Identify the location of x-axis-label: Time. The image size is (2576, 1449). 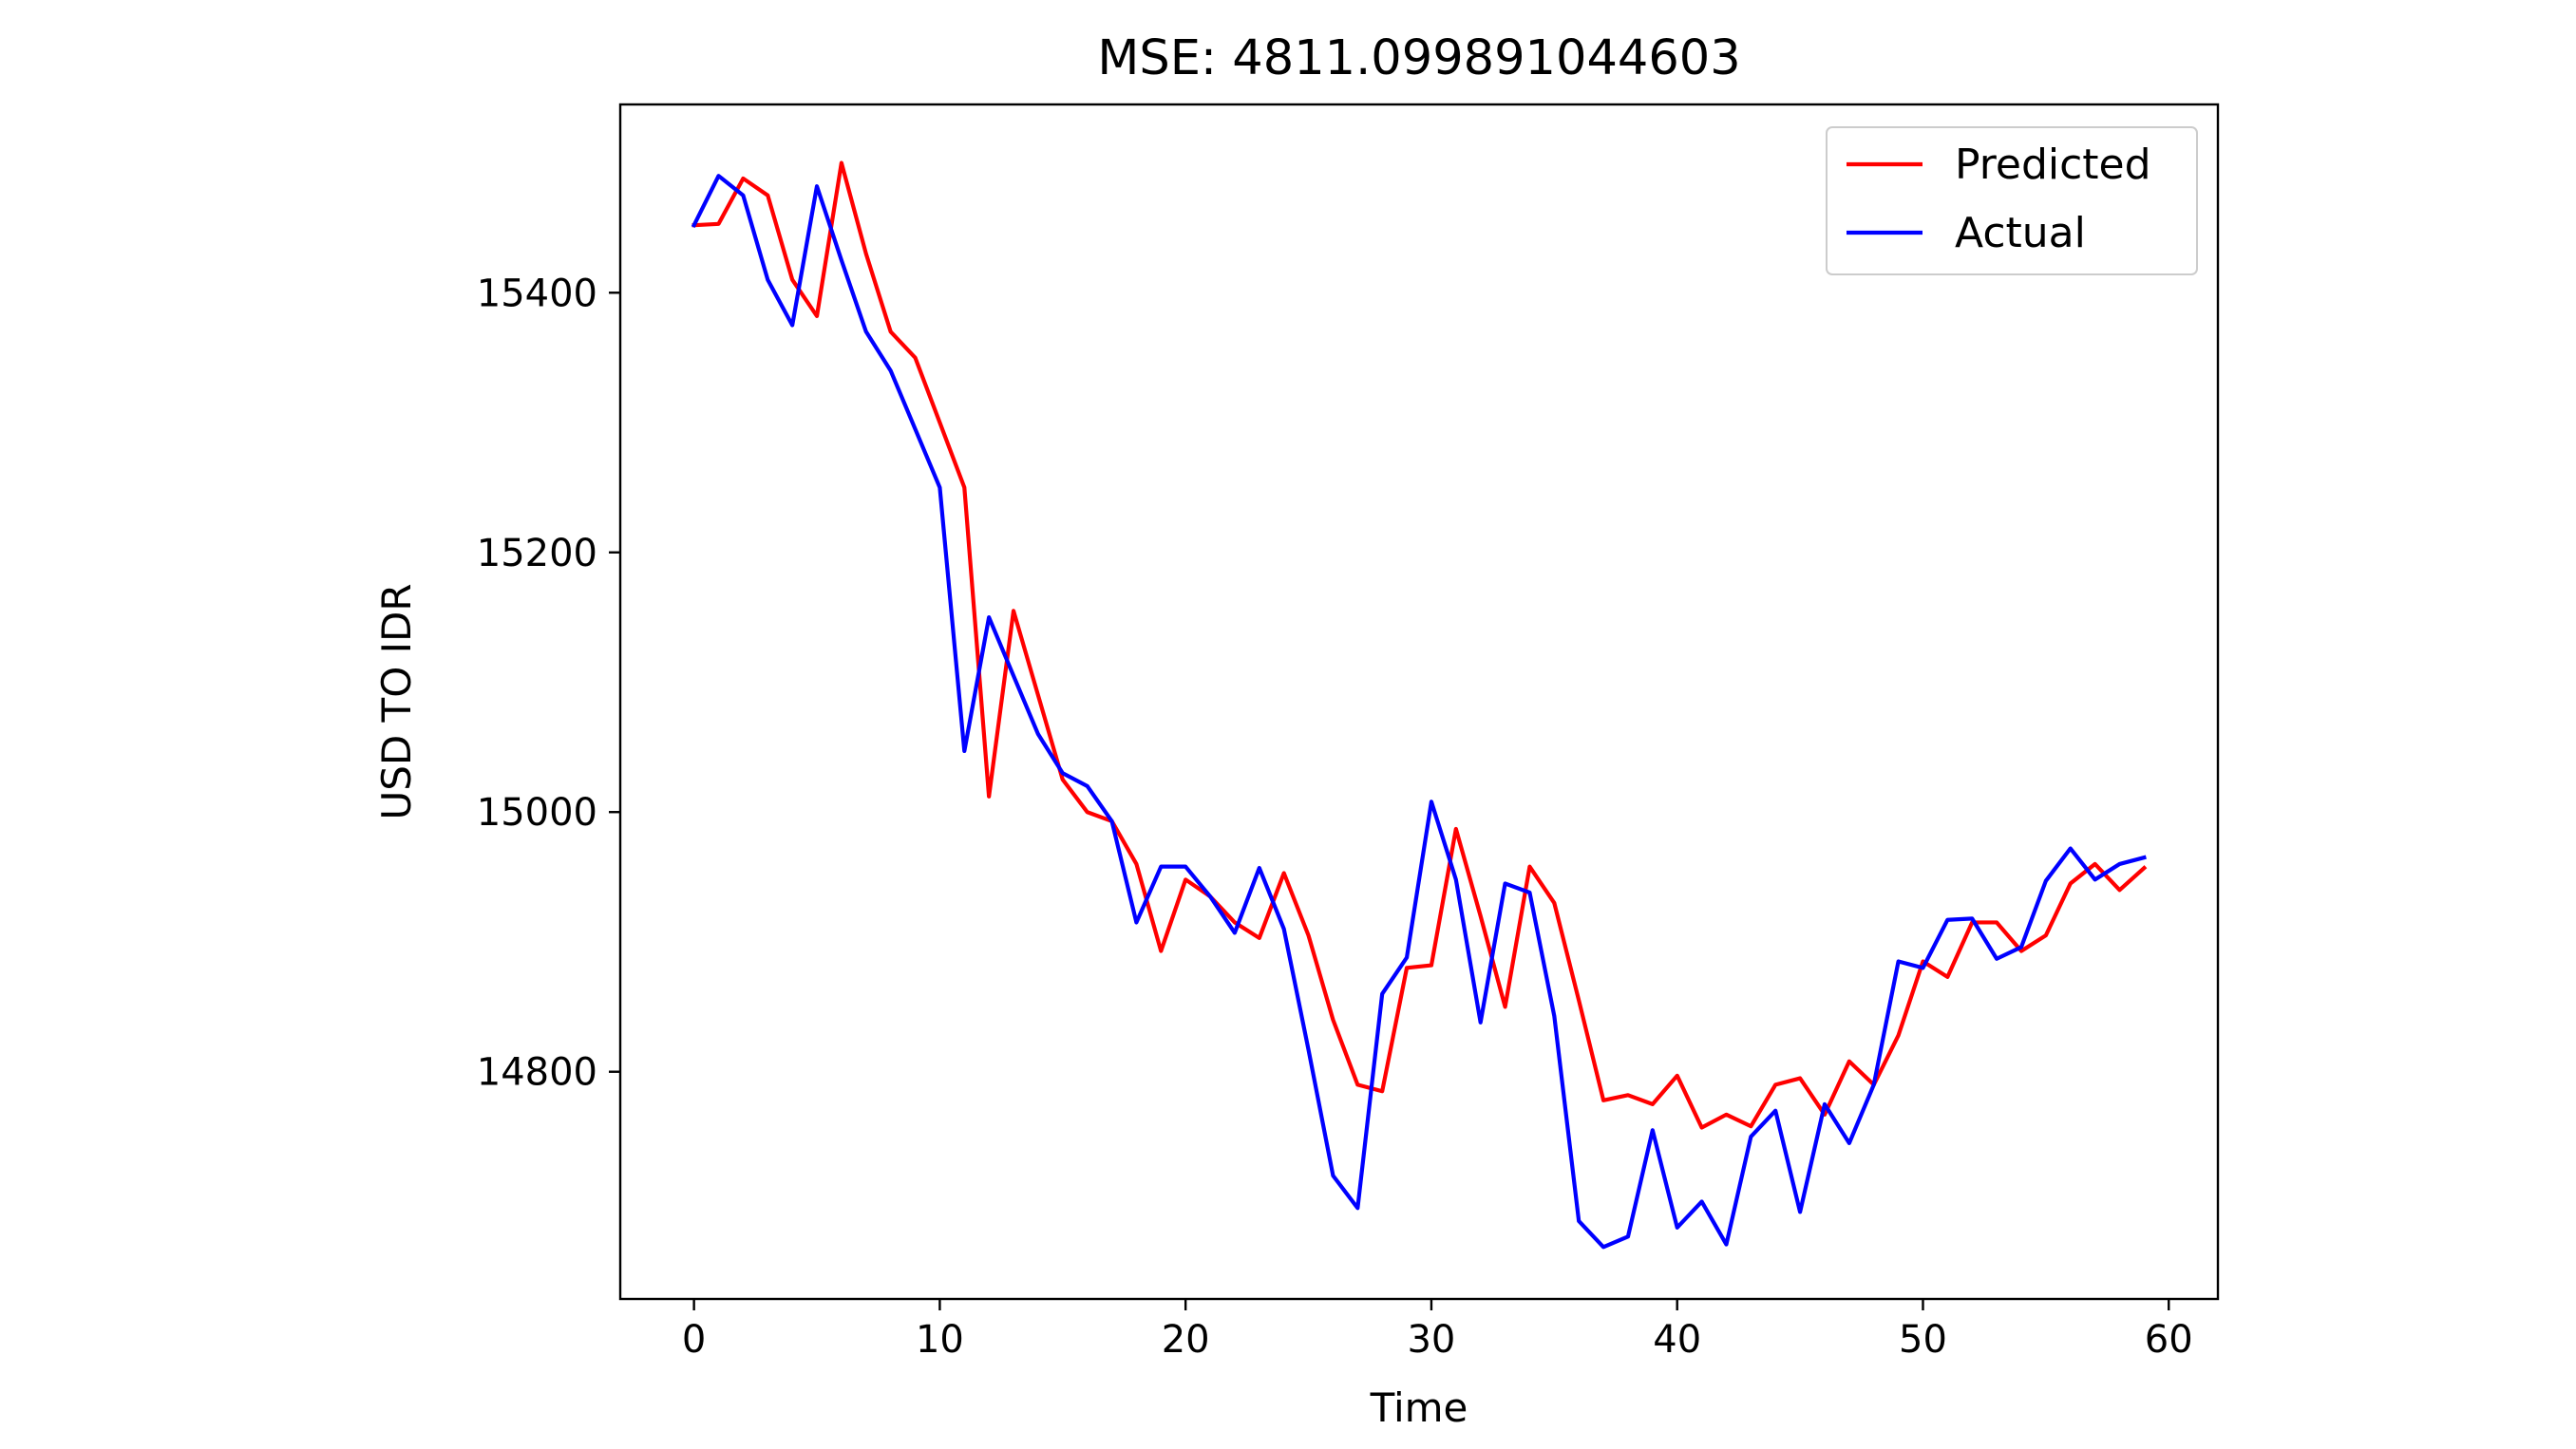
(1419, 1407).